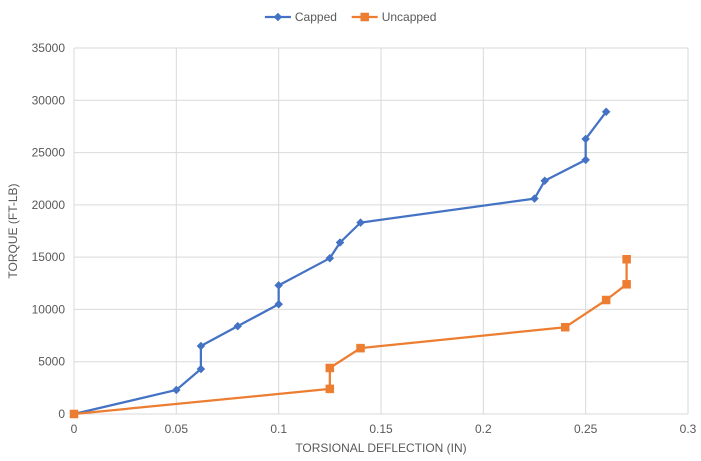 Image resolution: width=701 pixels, height=461 pixels. What do you see at coordinates (49, 48) in the screenshot?
I see `y-tick-label: 35000` at bounding box center [49, 48].